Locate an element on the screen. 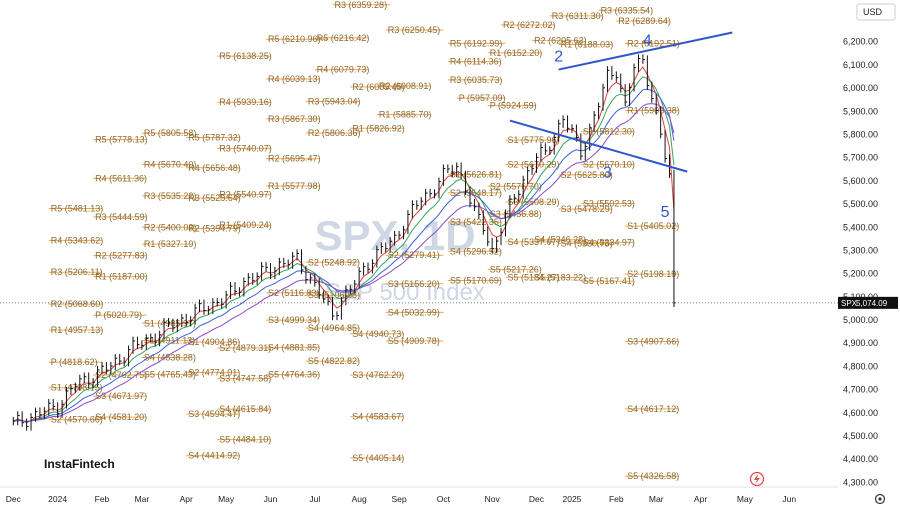 The image size is (900, 515). pivot-label: R2 (5394.79) is located at coordinates (214, 228).